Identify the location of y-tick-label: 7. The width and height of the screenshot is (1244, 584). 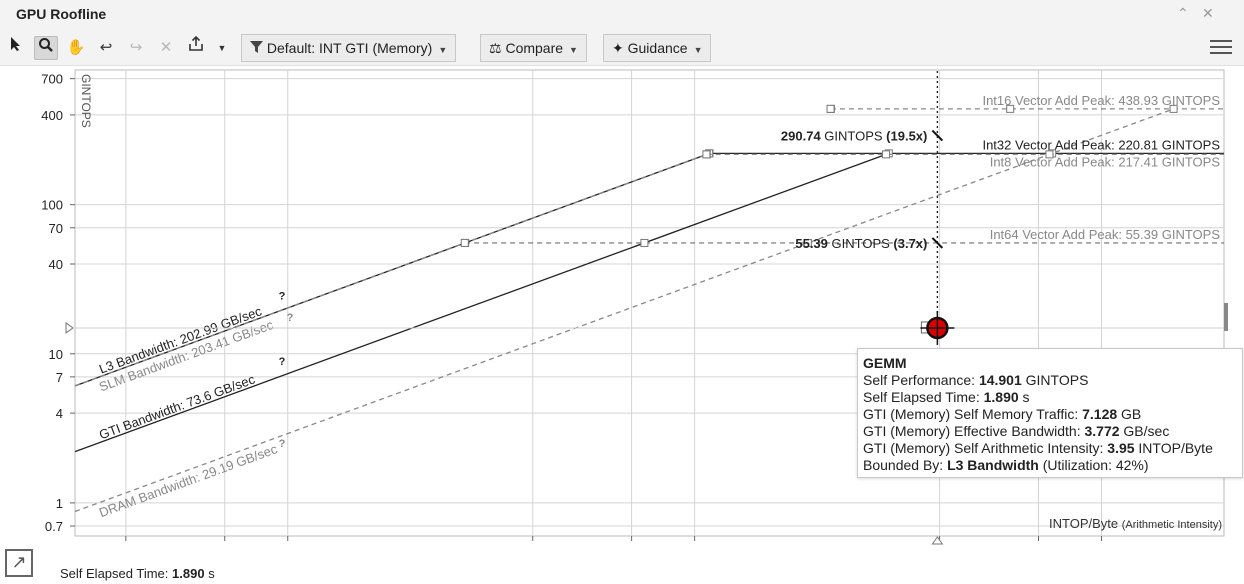
(59, 377).